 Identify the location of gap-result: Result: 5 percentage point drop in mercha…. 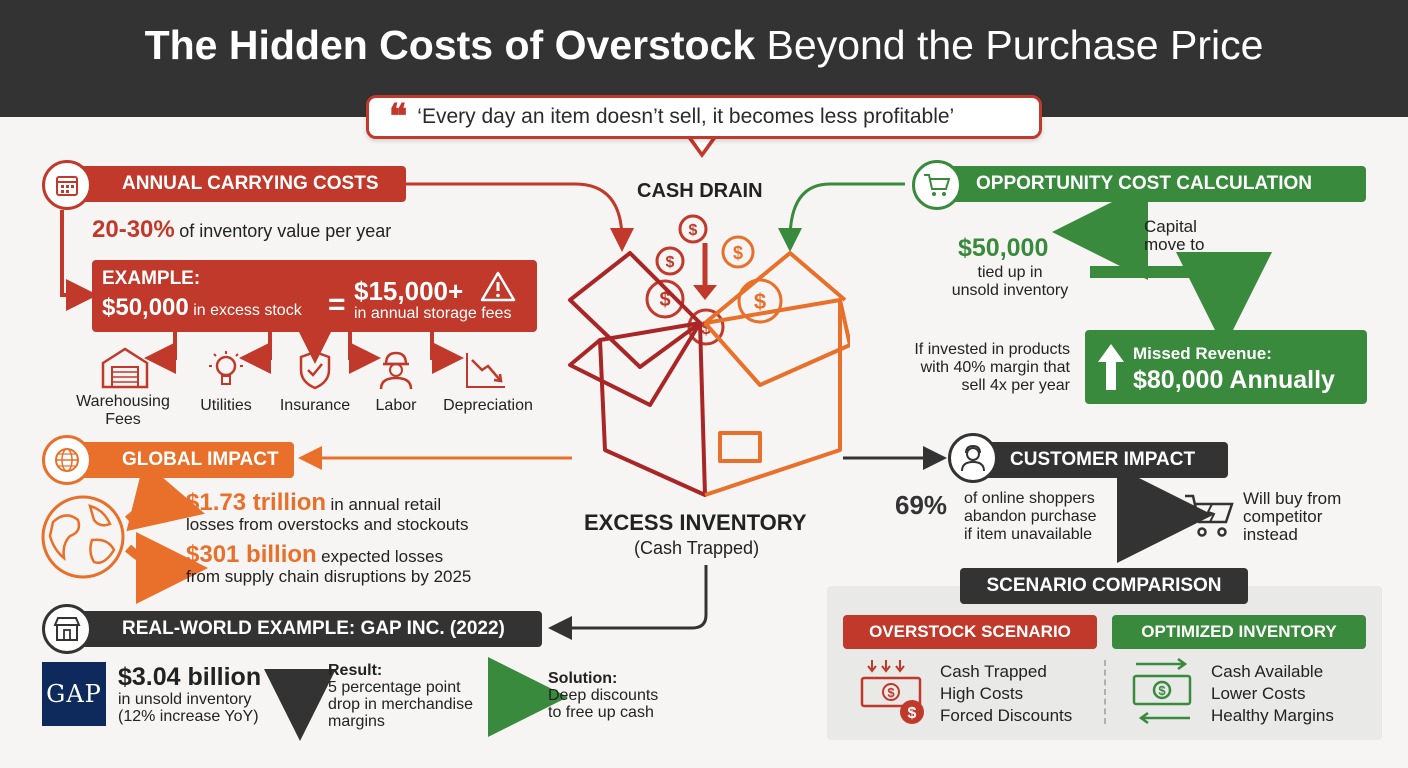
(400, 696).